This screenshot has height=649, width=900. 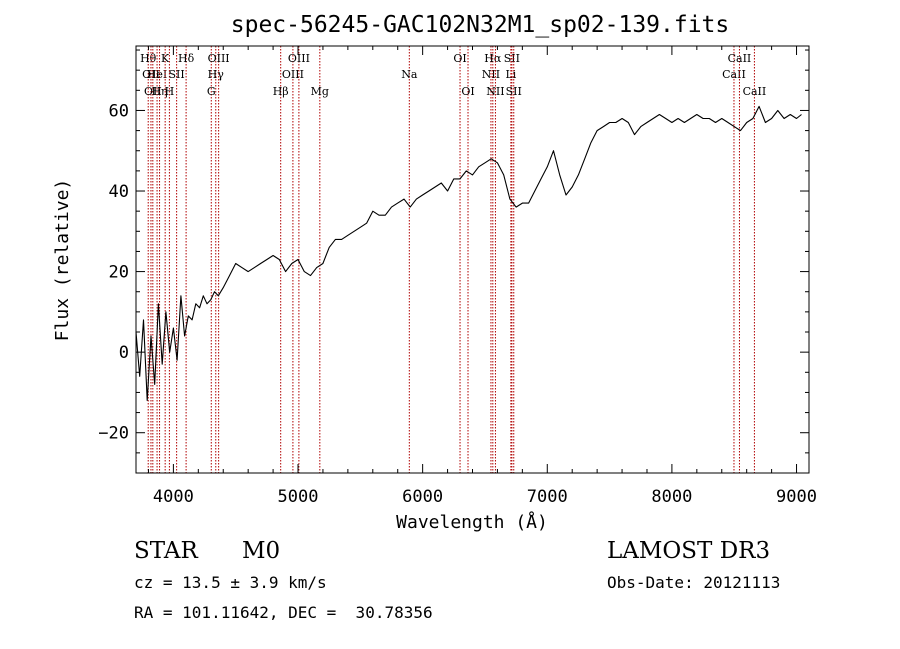 I want to click on y-tick-label: 0, so click(x=124, y=353).